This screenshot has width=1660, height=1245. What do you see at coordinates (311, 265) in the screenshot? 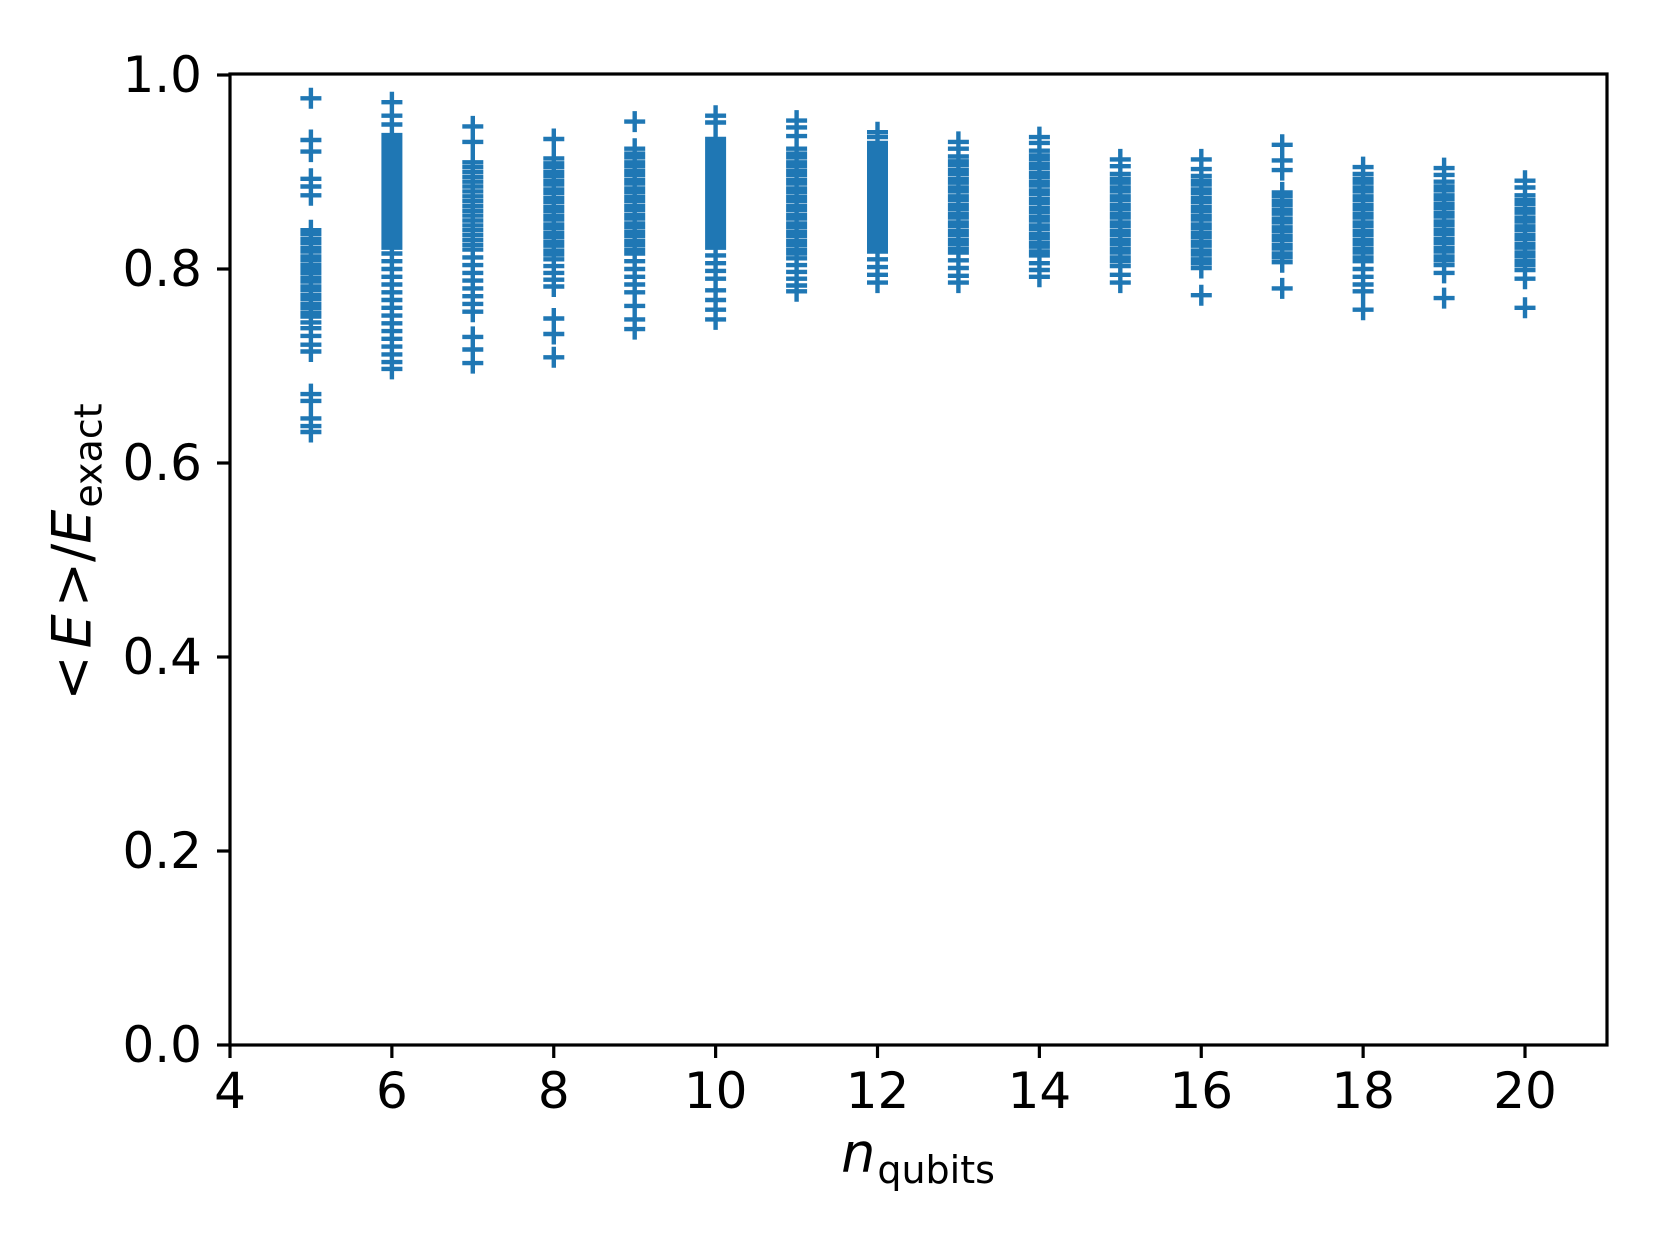
I see `data-cluster-n5` at bounding box center [311, 265].